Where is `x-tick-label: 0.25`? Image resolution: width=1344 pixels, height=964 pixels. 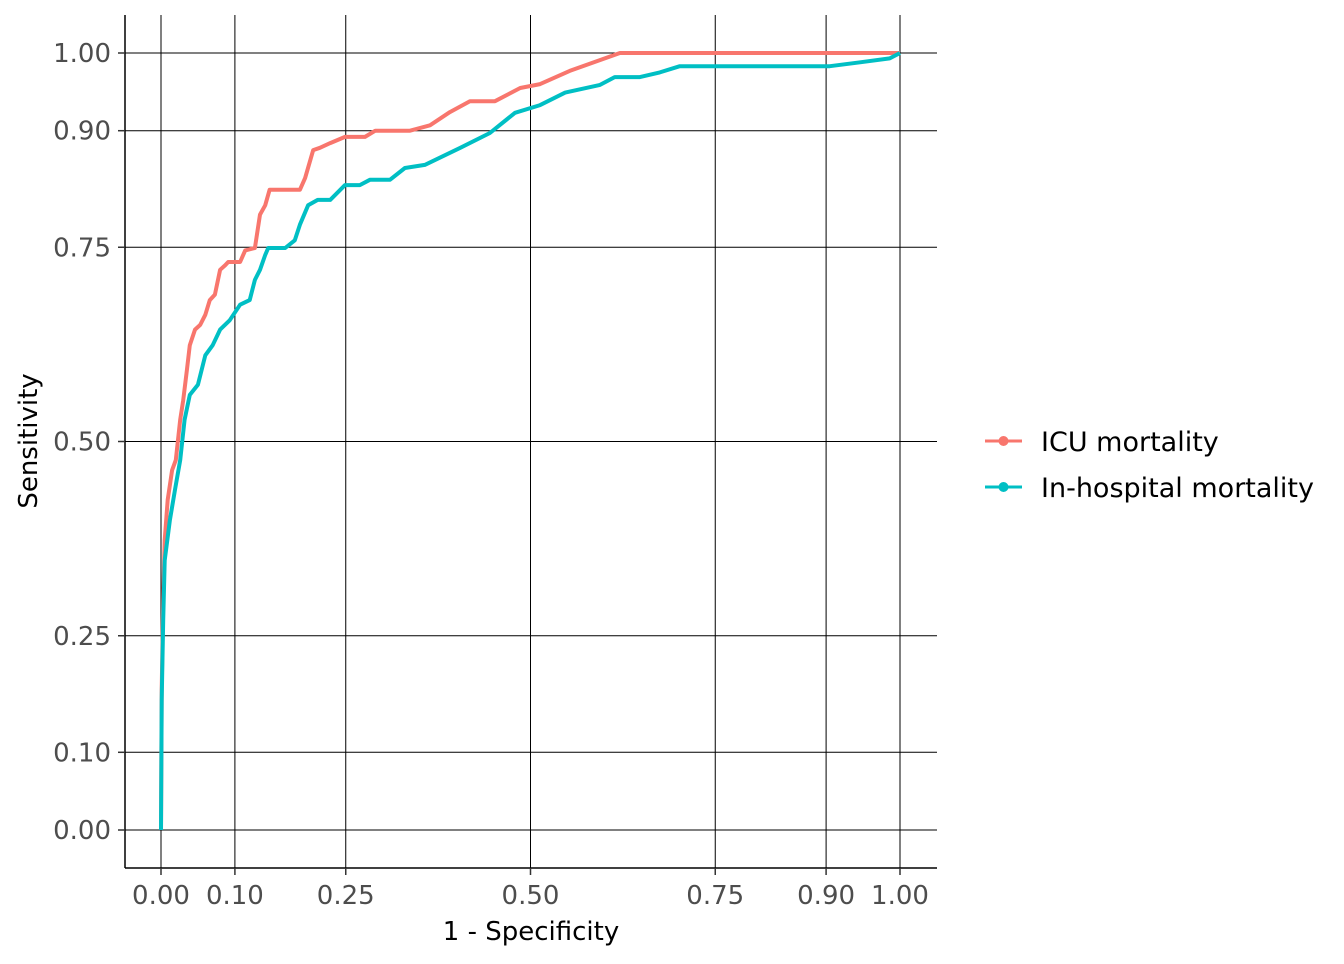
x-tick-label: 0.25 is located at coordinates (346, 896).